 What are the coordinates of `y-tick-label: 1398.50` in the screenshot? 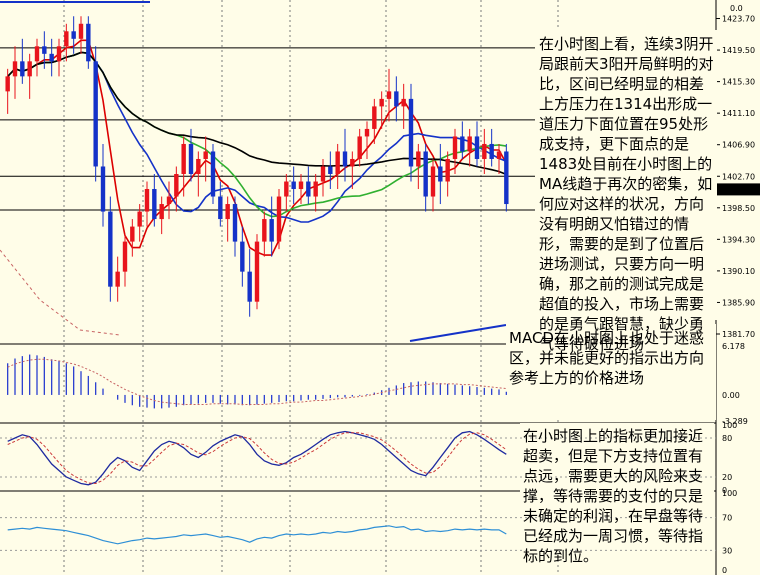 It's located at (738, 208).